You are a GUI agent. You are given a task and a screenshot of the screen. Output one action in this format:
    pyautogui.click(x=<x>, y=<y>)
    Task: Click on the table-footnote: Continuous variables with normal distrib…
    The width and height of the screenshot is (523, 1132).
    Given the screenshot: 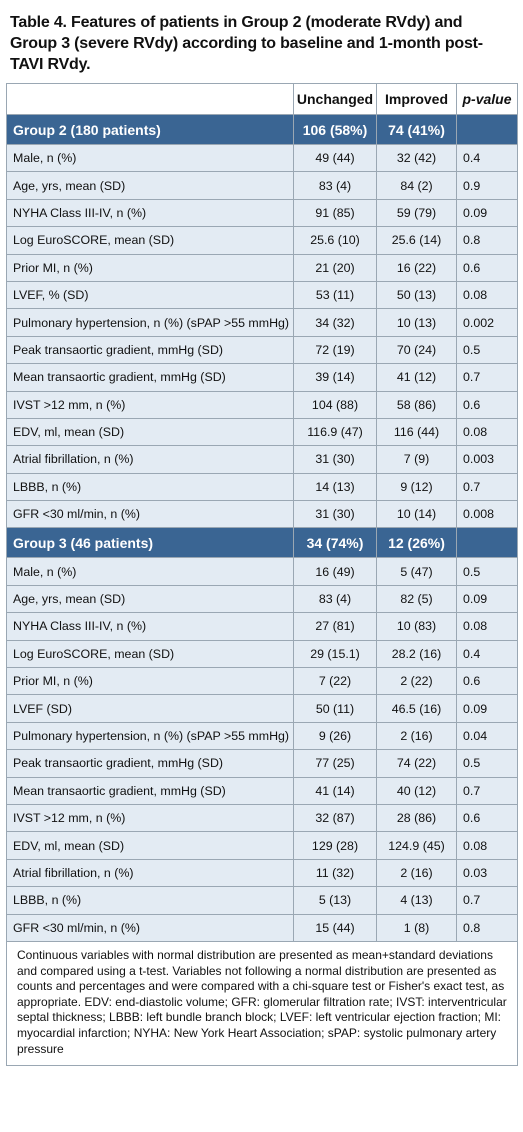 What is the action you would take?
    pyautogui.click(x=262, y=1003)
    